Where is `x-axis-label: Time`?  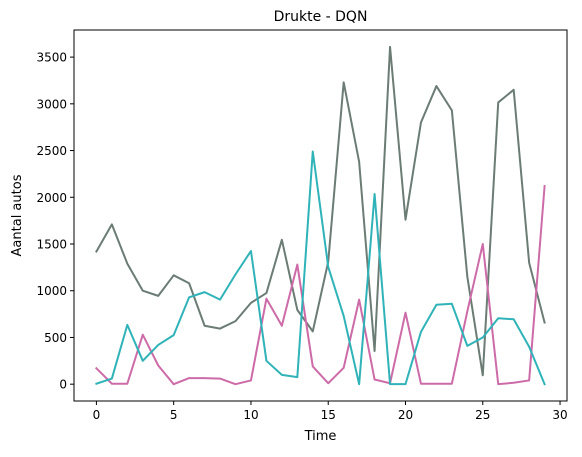 x-axis-label: Time is located at coordinates (320, 436).